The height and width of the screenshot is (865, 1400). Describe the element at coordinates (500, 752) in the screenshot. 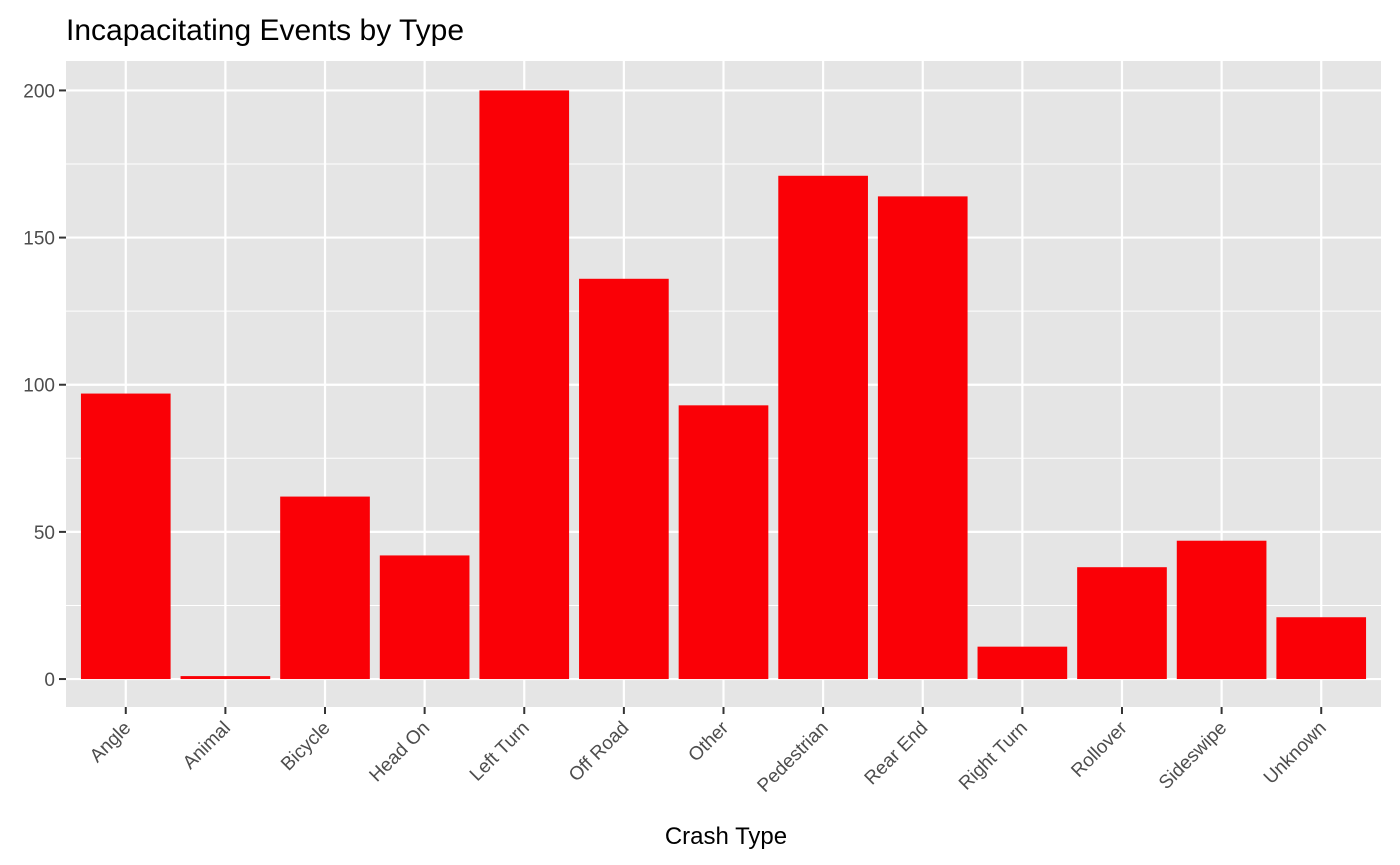

I see `x-tick-label: Left Turn` at that location.